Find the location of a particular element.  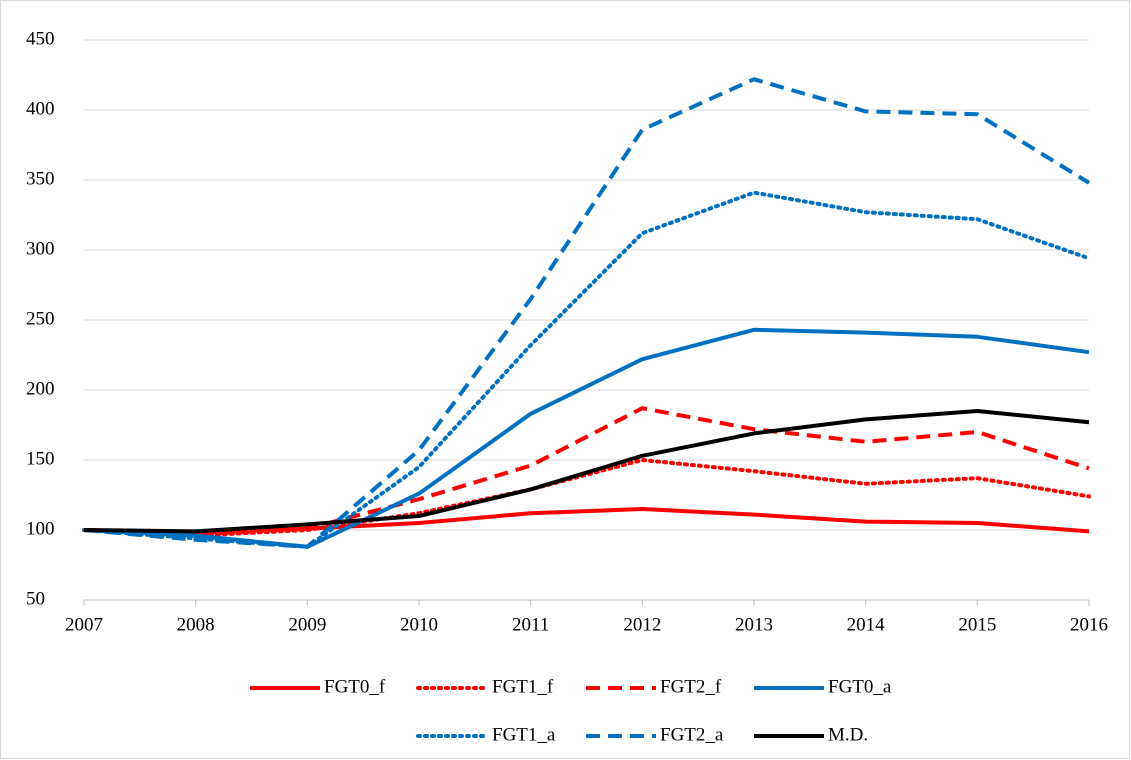

y-tick-label: 400 is located at coordinates (40, 108).